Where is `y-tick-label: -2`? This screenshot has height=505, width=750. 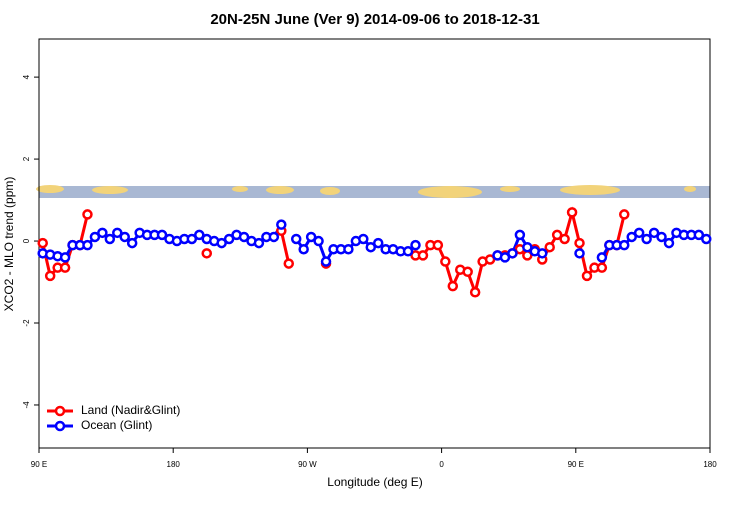 y-tick-label: -2 is located at coordinates (26, 323).